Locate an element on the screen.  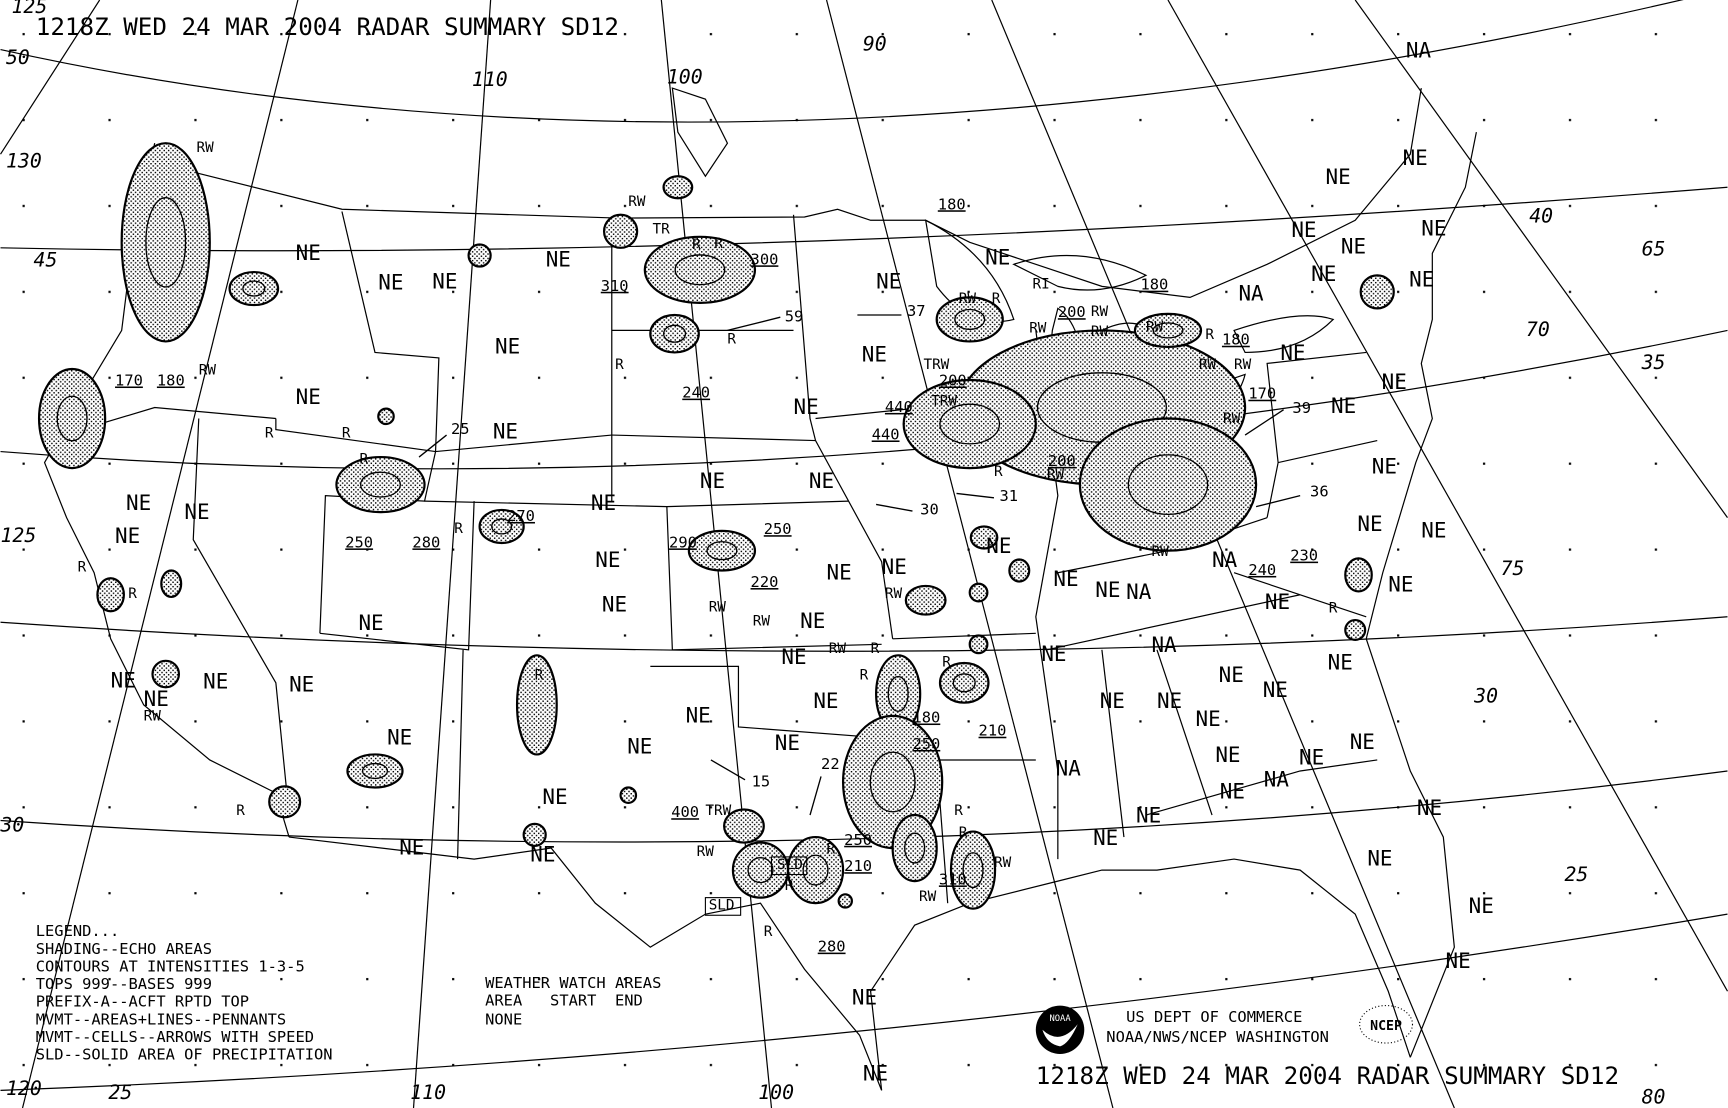
legend-line: MVMT--CELLS--ARROWS WITH SPEED is located at coordinates (175, 1037).